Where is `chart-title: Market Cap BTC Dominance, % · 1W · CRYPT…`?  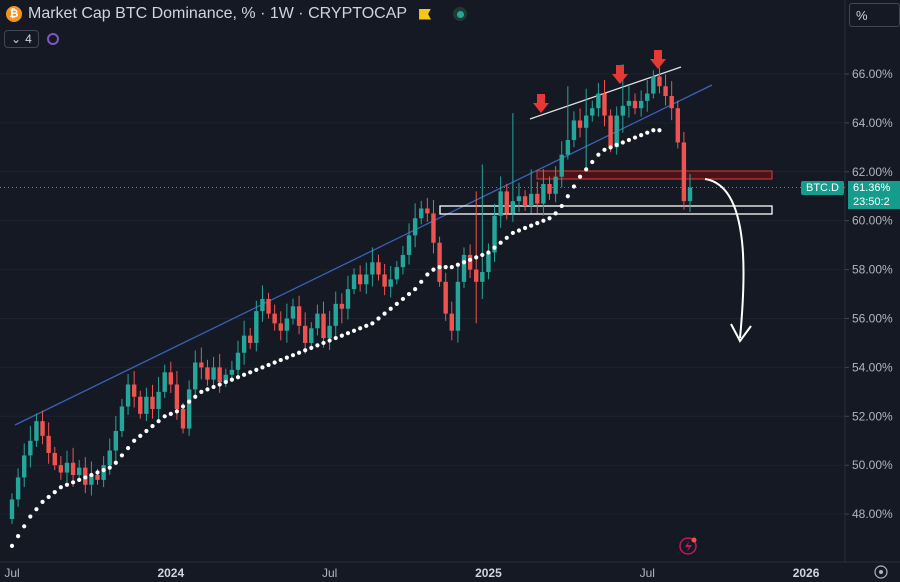 chart-title: Market Cap BTC Dominance, % · 1W · CRYPT… is located at coordinates (218, 13).